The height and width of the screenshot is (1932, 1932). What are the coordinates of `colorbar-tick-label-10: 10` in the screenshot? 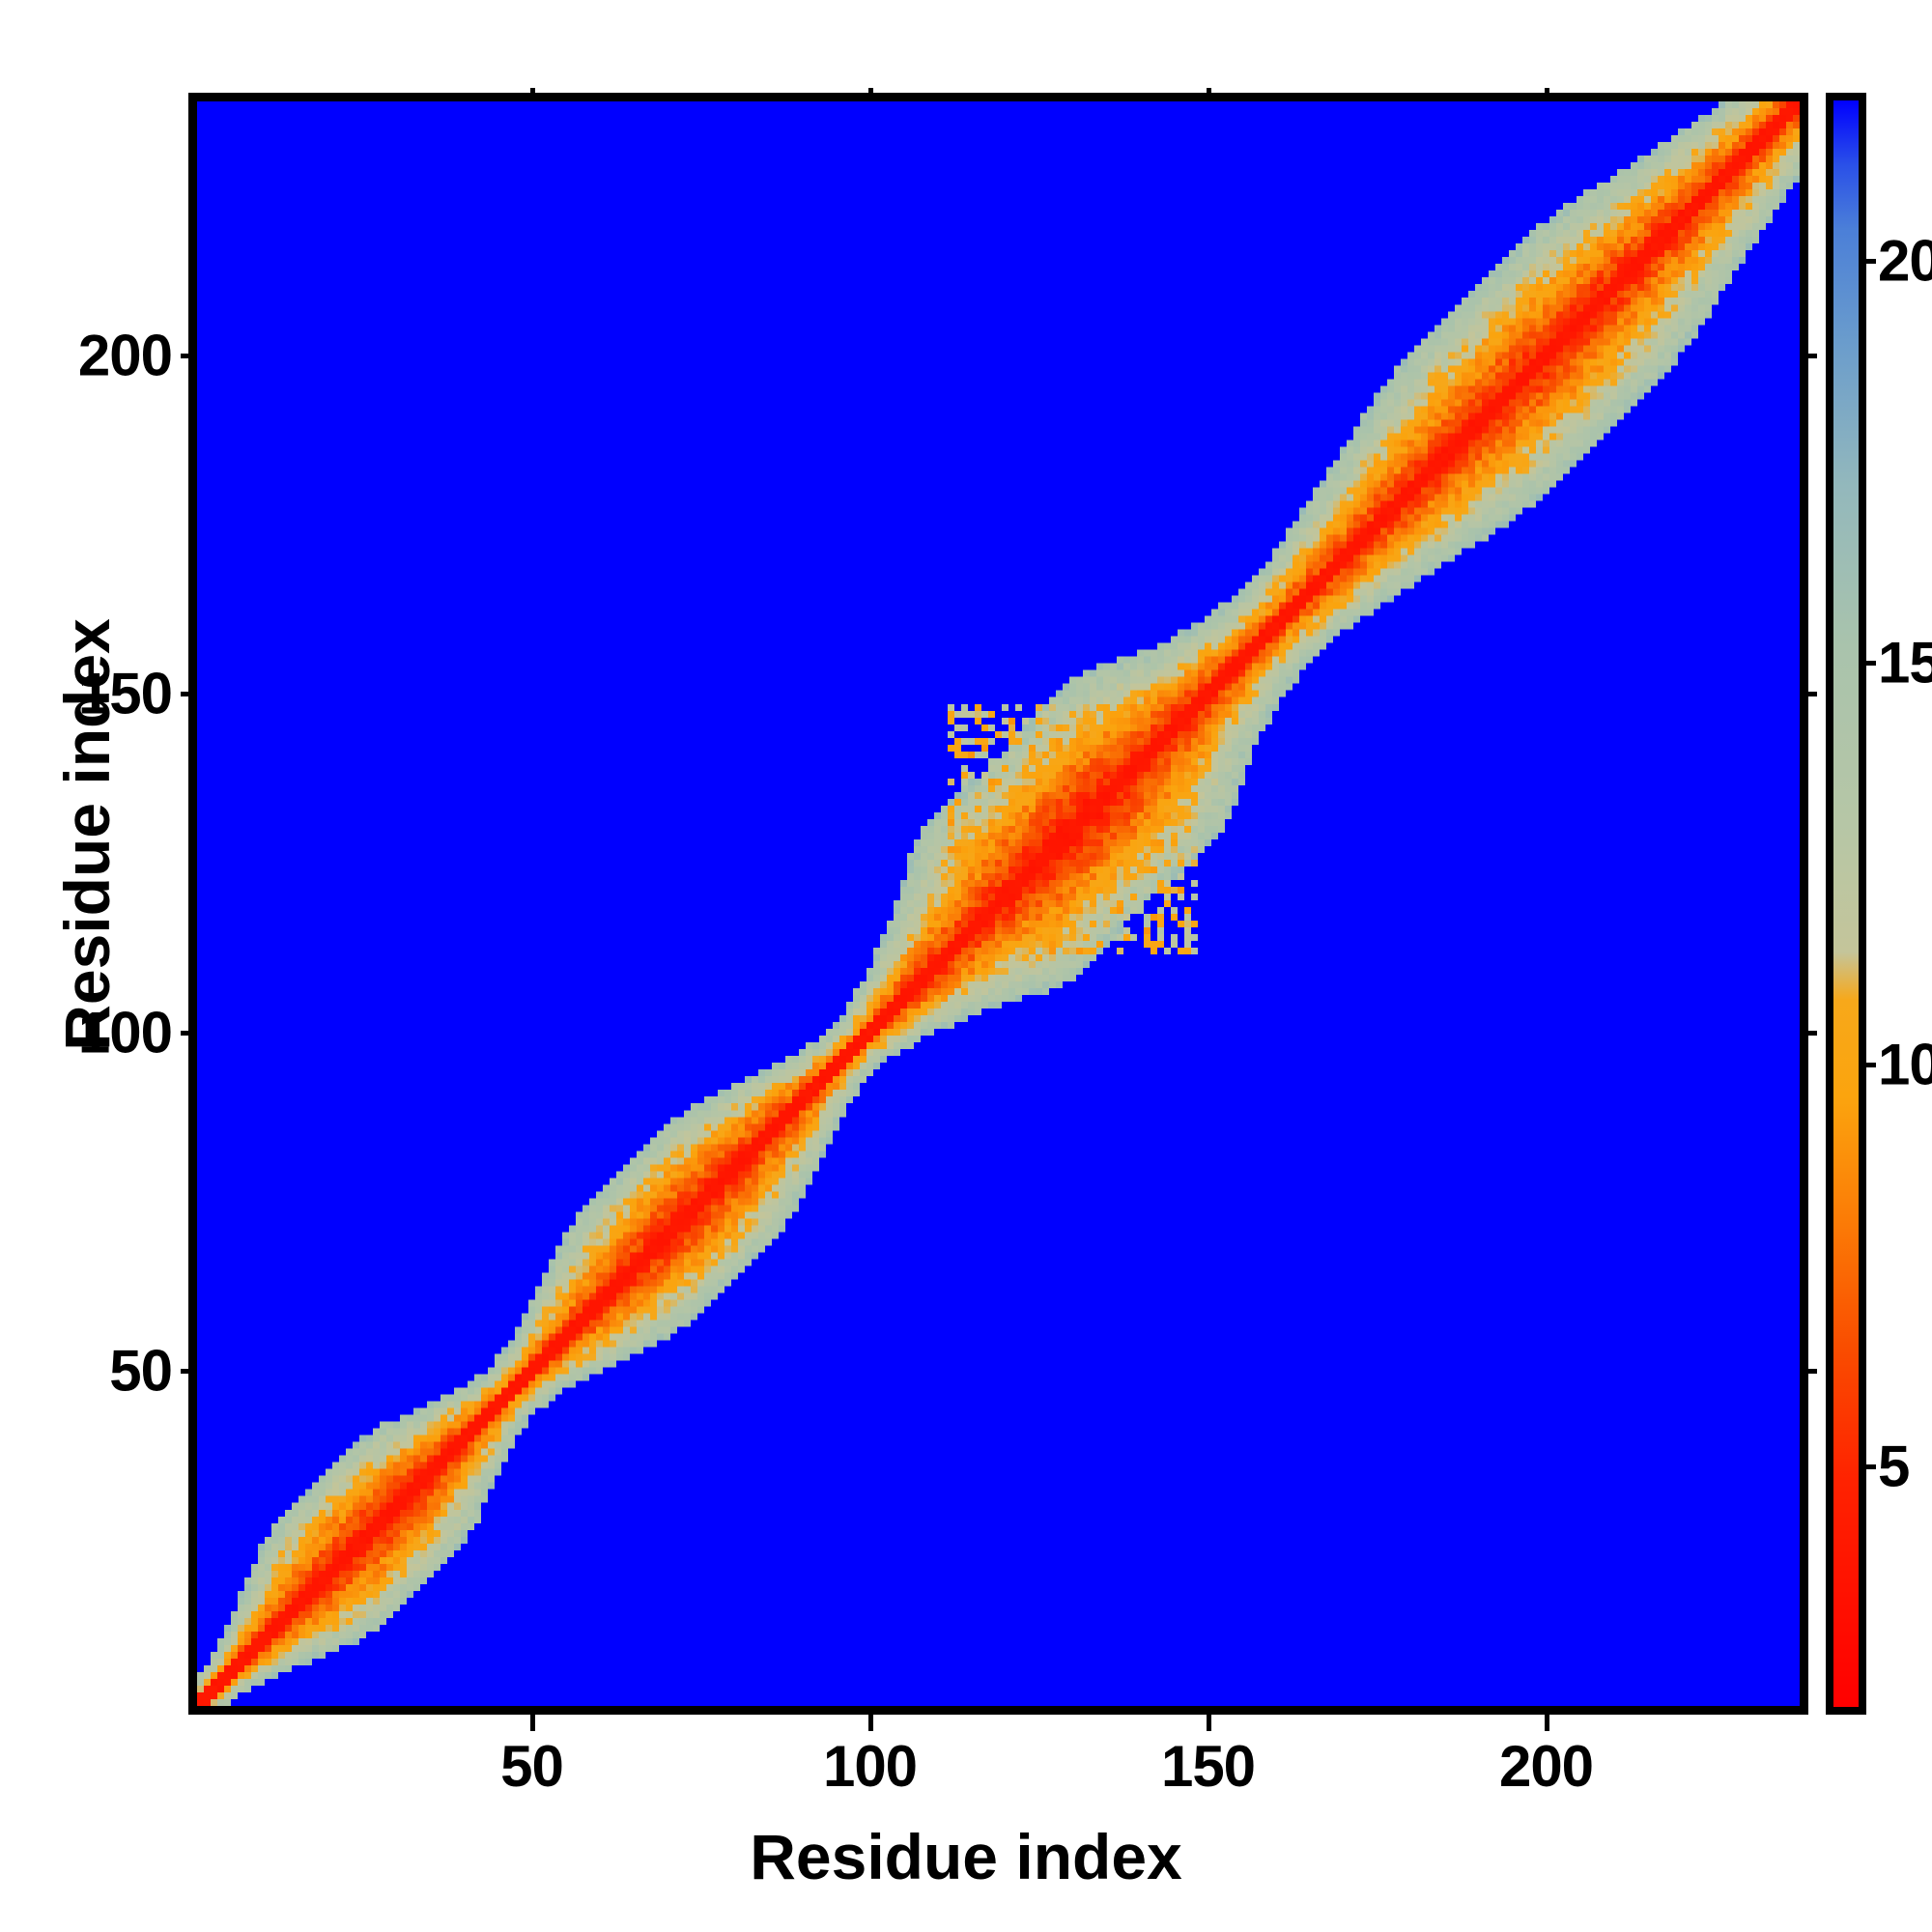 It's located at (1905, 1064).